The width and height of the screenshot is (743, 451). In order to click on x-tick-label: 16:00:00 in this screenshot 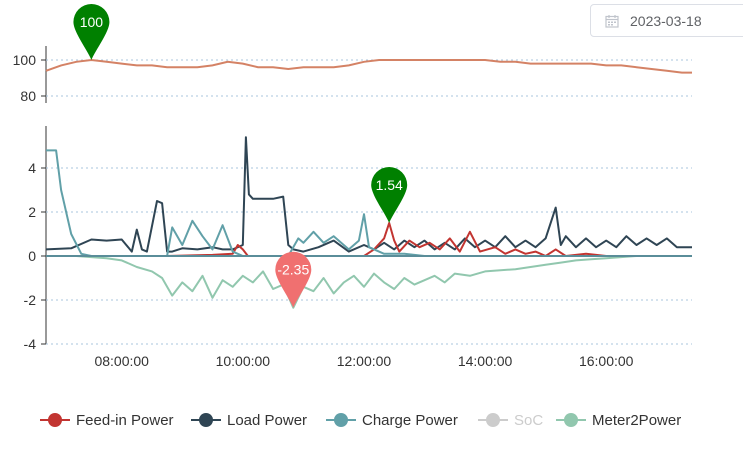, I will do `click(606, 361)`.